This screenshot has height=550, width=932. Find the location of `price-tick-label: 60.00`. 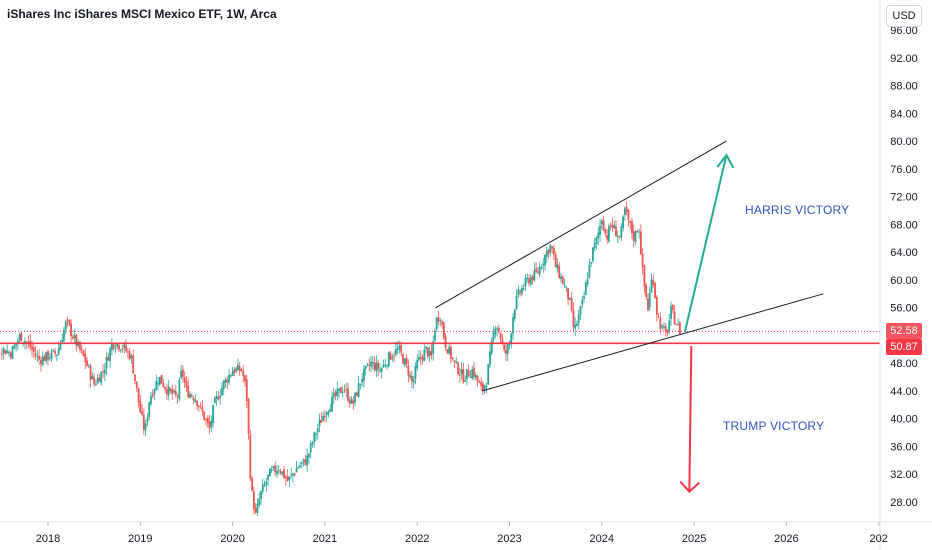

price-tick-label: 60.00 is located at coordinates (904, 281).